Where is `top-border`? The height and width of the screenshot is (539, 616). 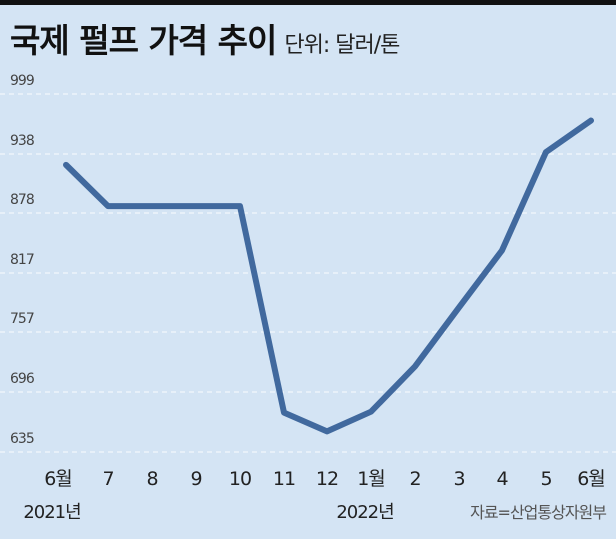
top-border is located at coordinates (308, 2).